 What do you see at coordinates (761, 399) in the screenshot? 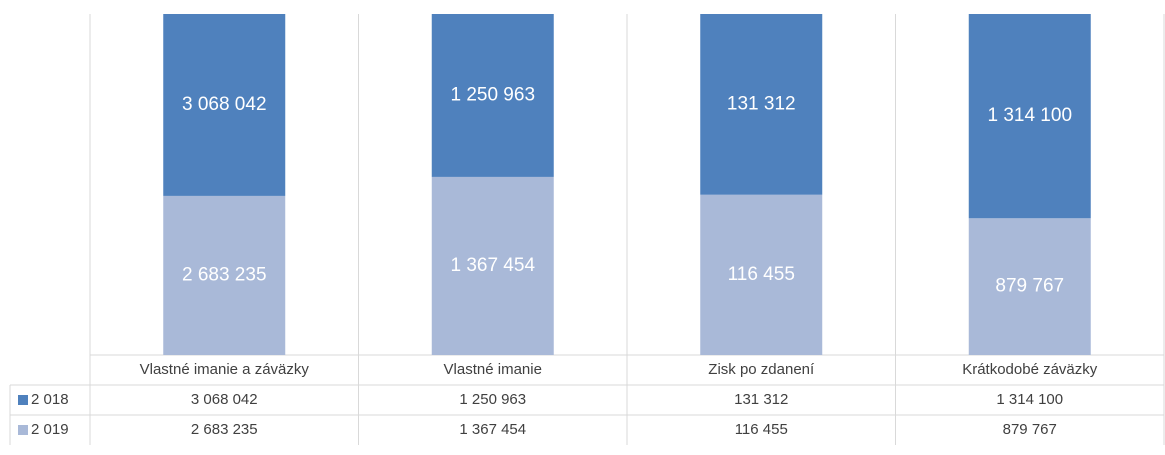
I see `table-cell: 131 312` at bounding box center [761, 399].